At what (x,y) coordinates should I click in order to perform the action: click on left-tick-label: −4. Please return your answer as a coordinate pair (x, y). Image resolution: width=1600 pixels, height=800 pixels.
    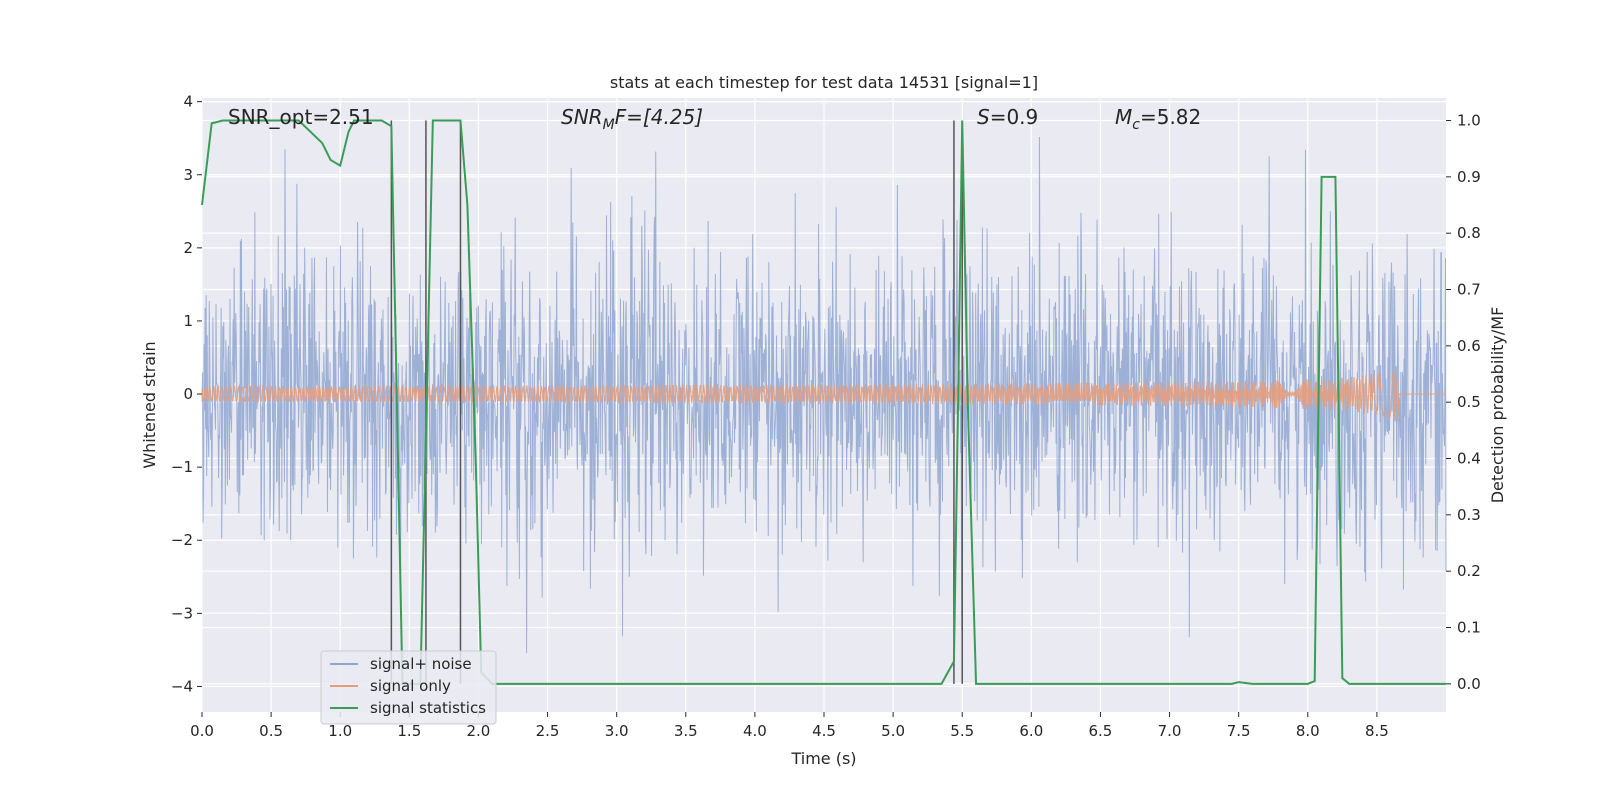
    Looking at the image, I should click on (182, 686).